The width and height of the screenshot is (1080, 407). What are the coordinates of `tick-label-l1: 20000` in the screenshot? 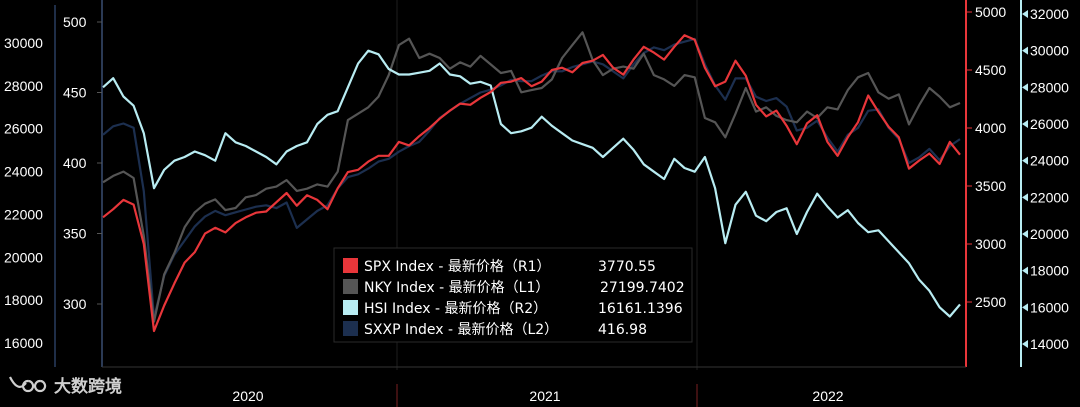 It's located at (23, 257).